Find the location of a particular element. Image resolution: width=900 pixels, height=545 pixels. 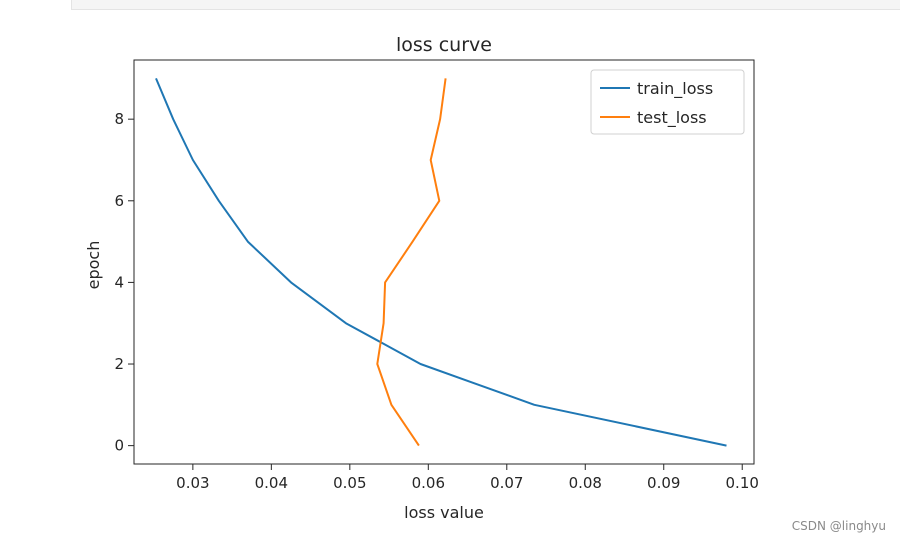

legend-label-test-loss: test_loss is located at coordinates (672, 118).